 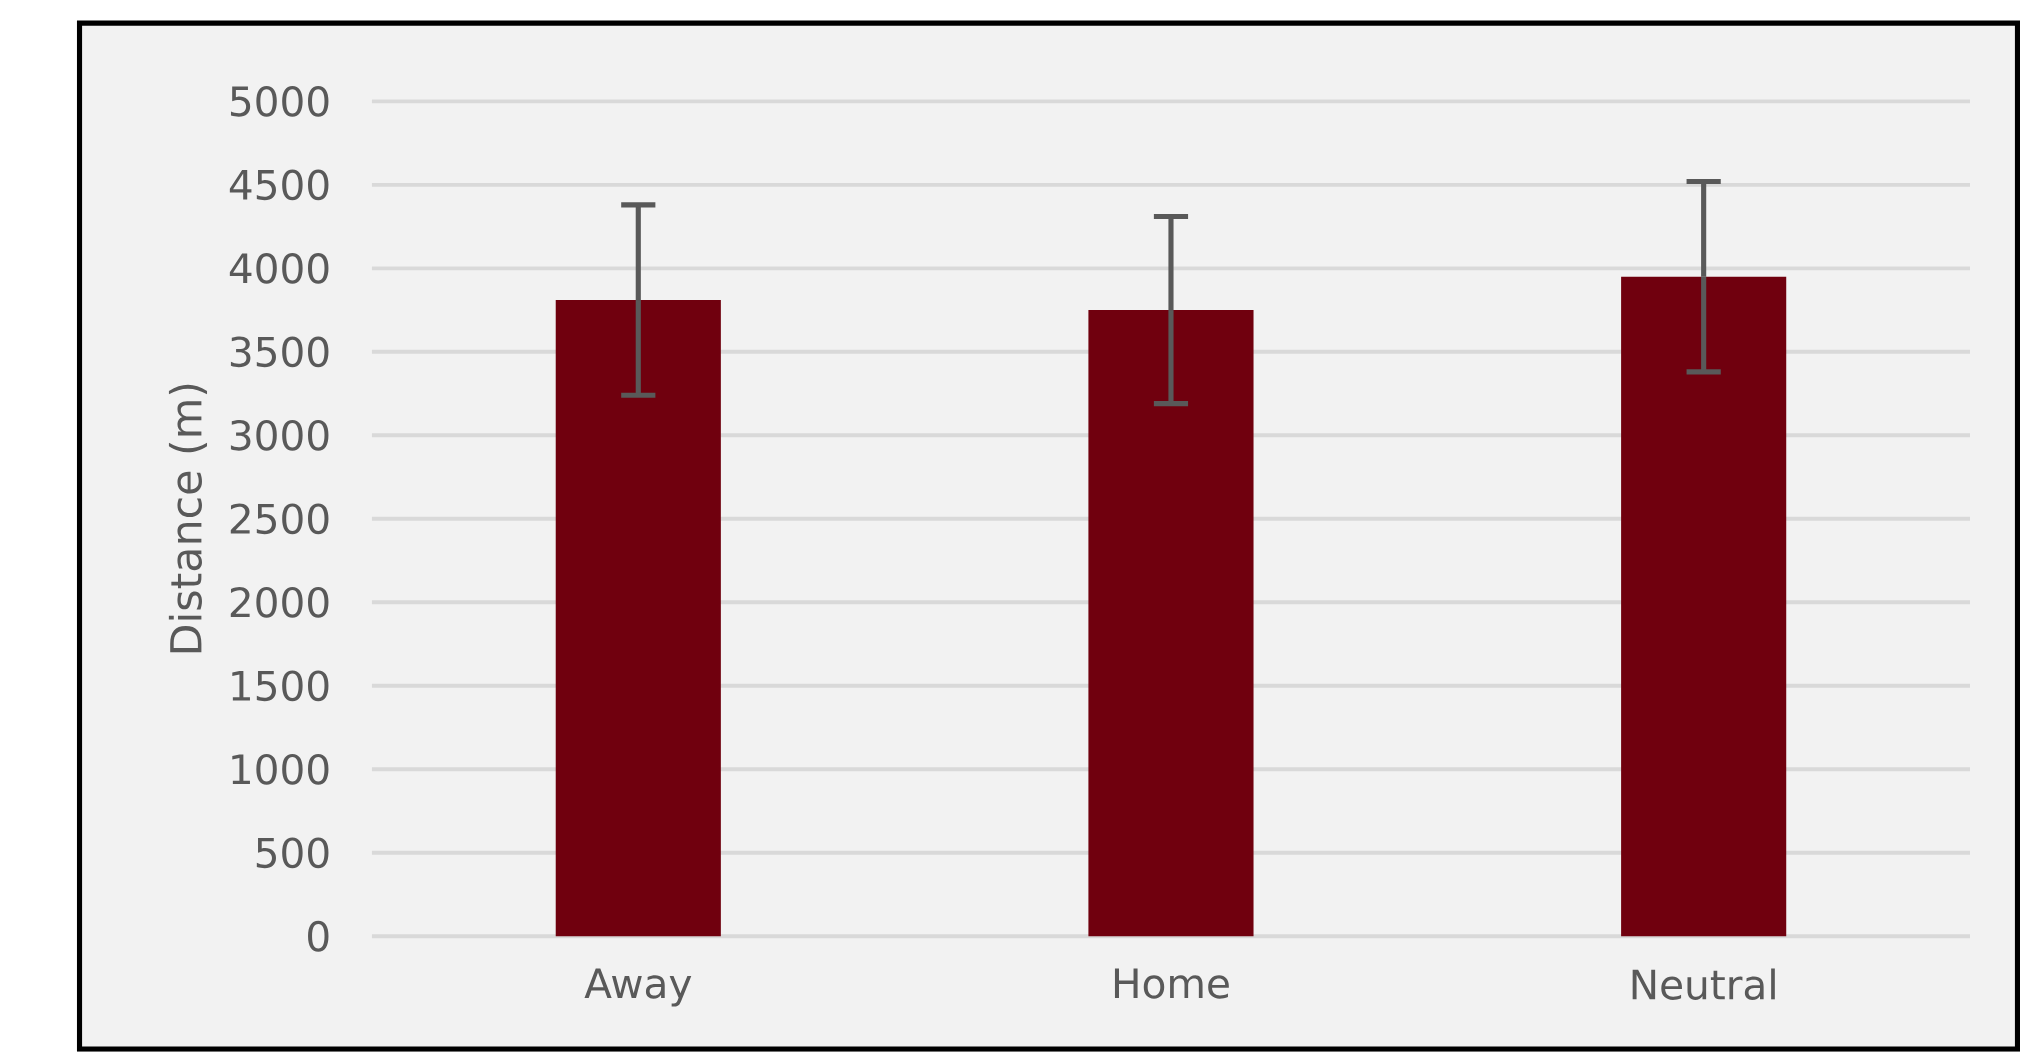 What do you see at coordinates (292, 853) in the screenshot?
I see `y-tick-label: 500` at bounding box center [292, 853].